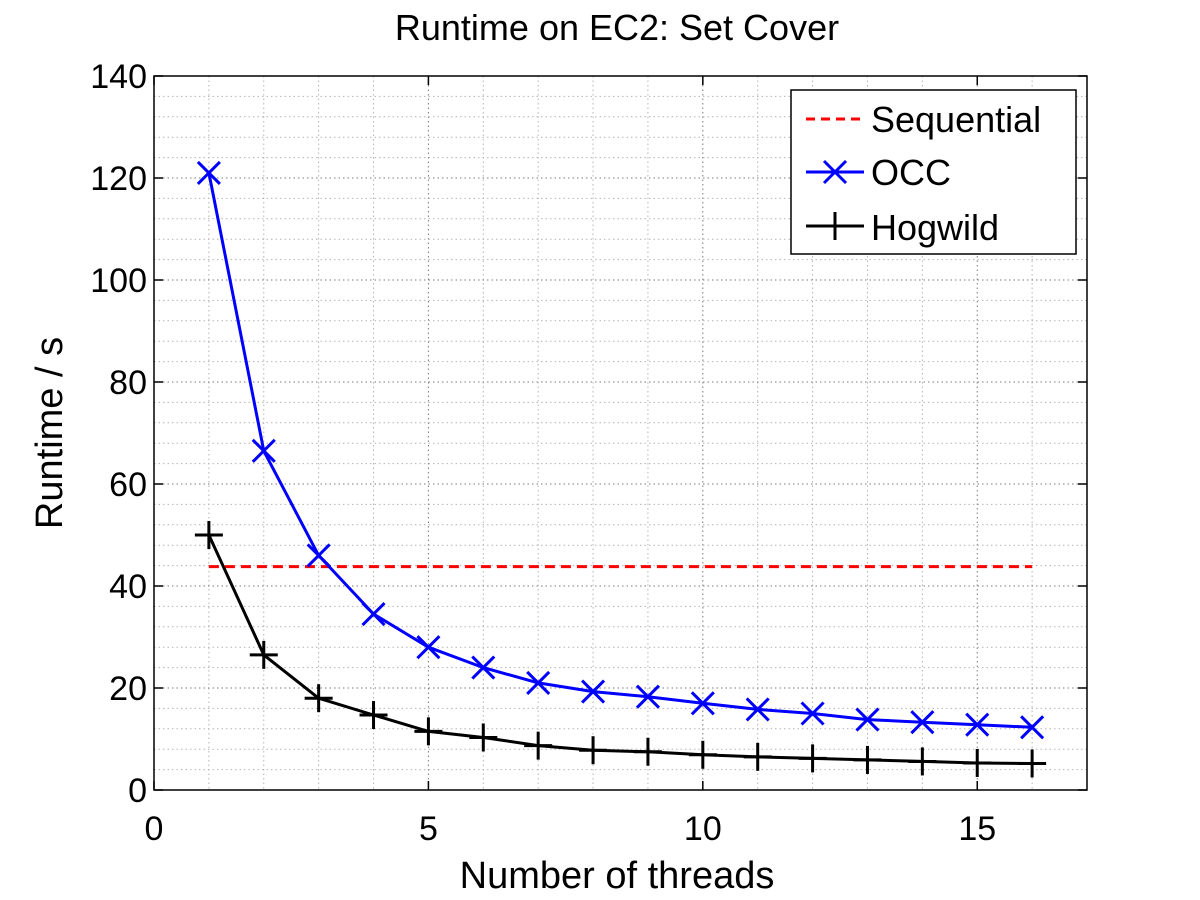 The image size is (1200, 900). I want to click on legend: Sequential OCC Hogwild, so click(933, 172).